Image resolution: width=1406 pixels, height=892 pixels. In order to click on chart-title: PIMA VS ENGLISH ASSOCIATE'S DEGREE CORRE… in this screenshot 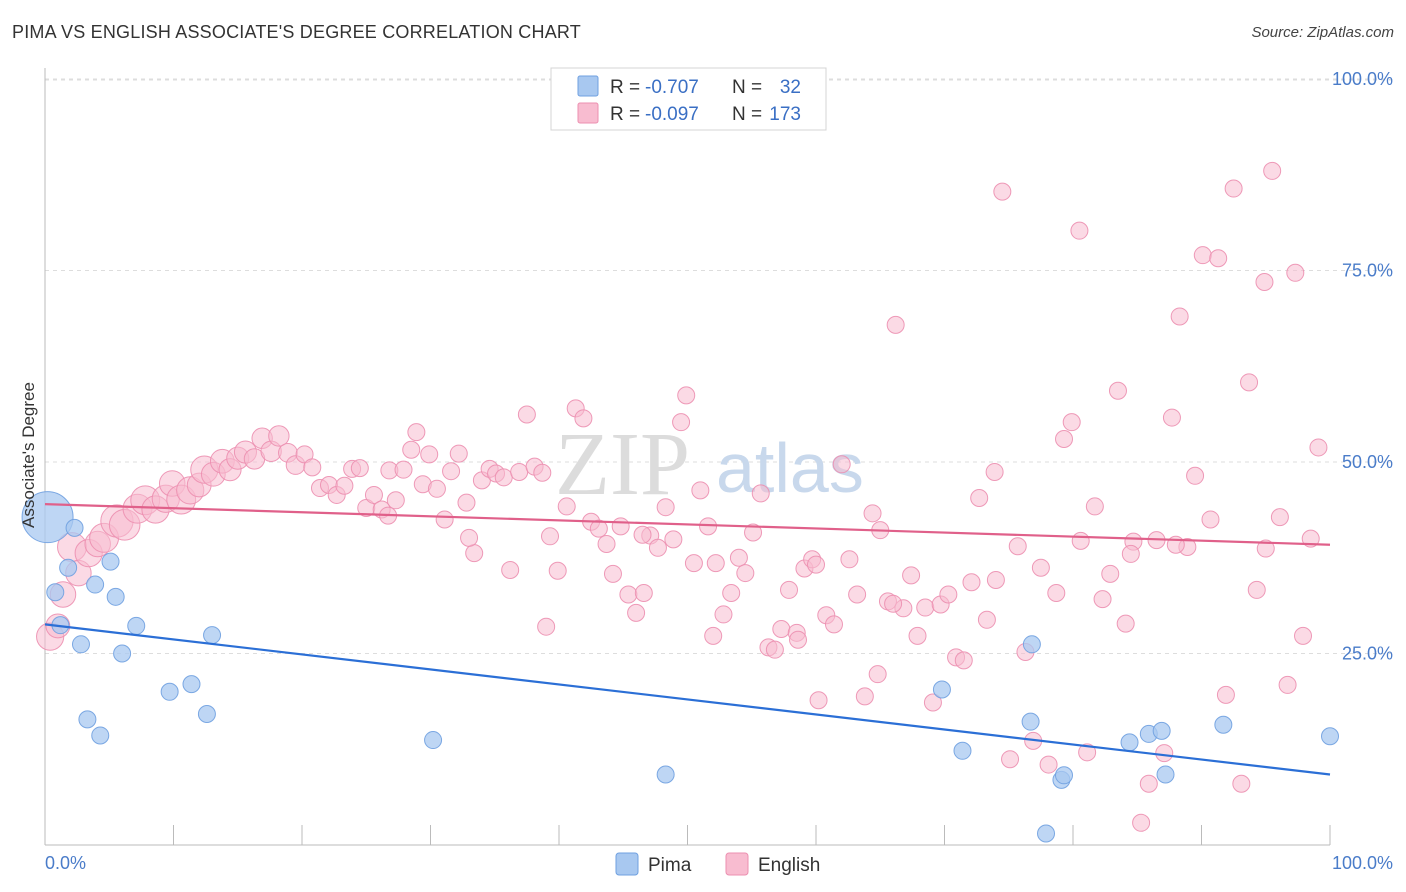, I will do `click(296, 32)`.